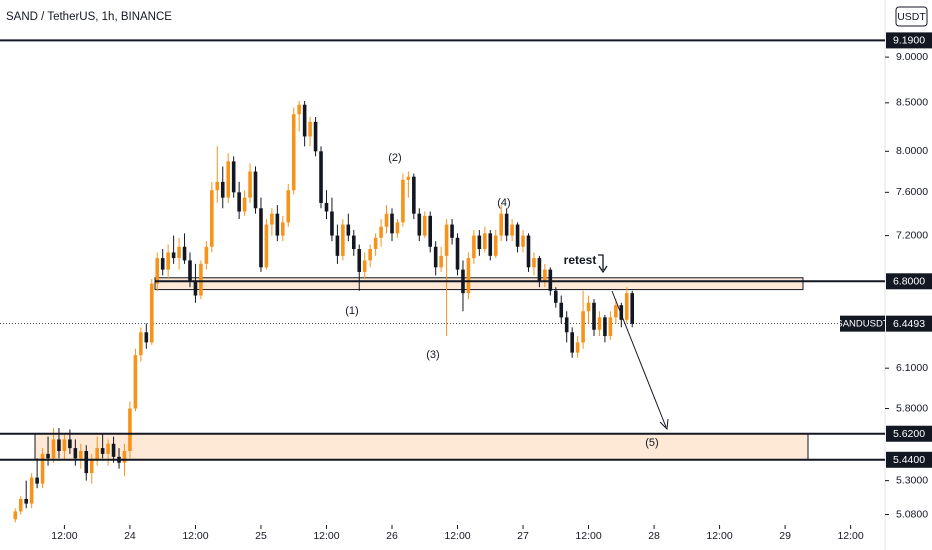 The image size is (932, 550). I want to click on level-label: 9.1900, so click(909, 41).